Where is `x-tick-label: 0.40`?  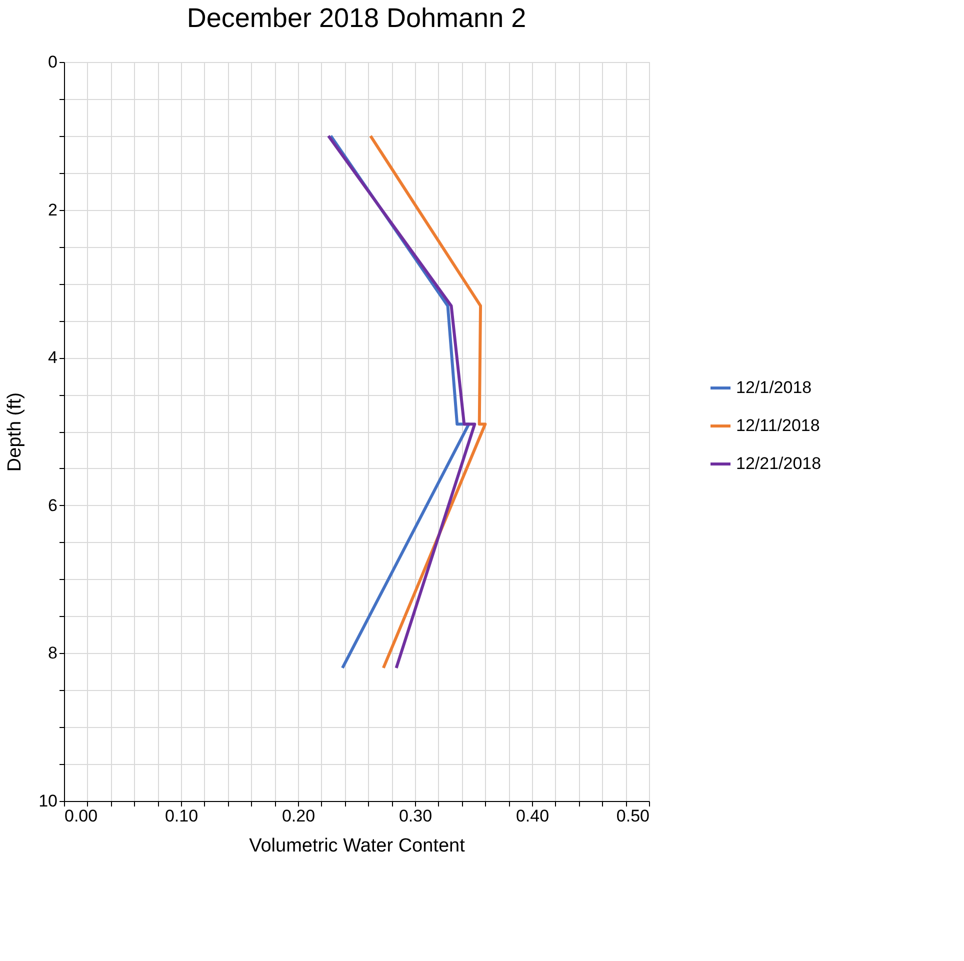
x-tick-label: 0.40 is located at coordinates (533, 816).